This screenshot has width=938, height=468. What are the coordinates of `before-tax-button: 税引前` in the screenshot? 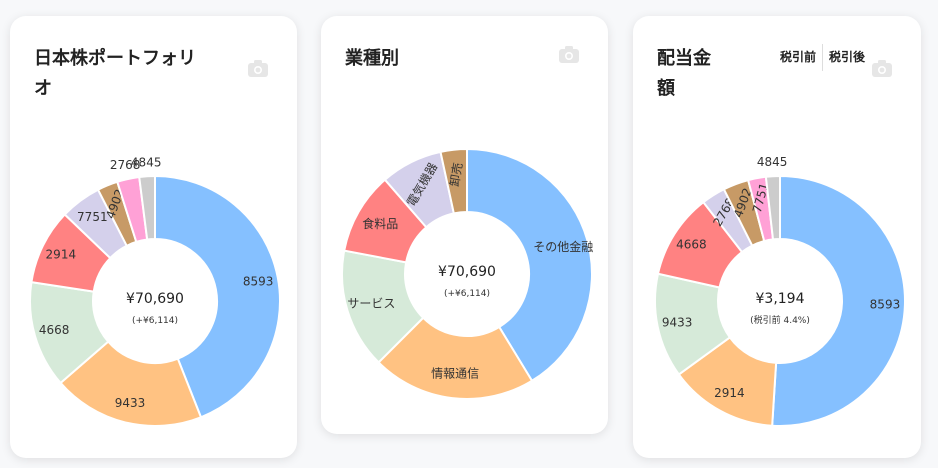 It's located at (797, 57).